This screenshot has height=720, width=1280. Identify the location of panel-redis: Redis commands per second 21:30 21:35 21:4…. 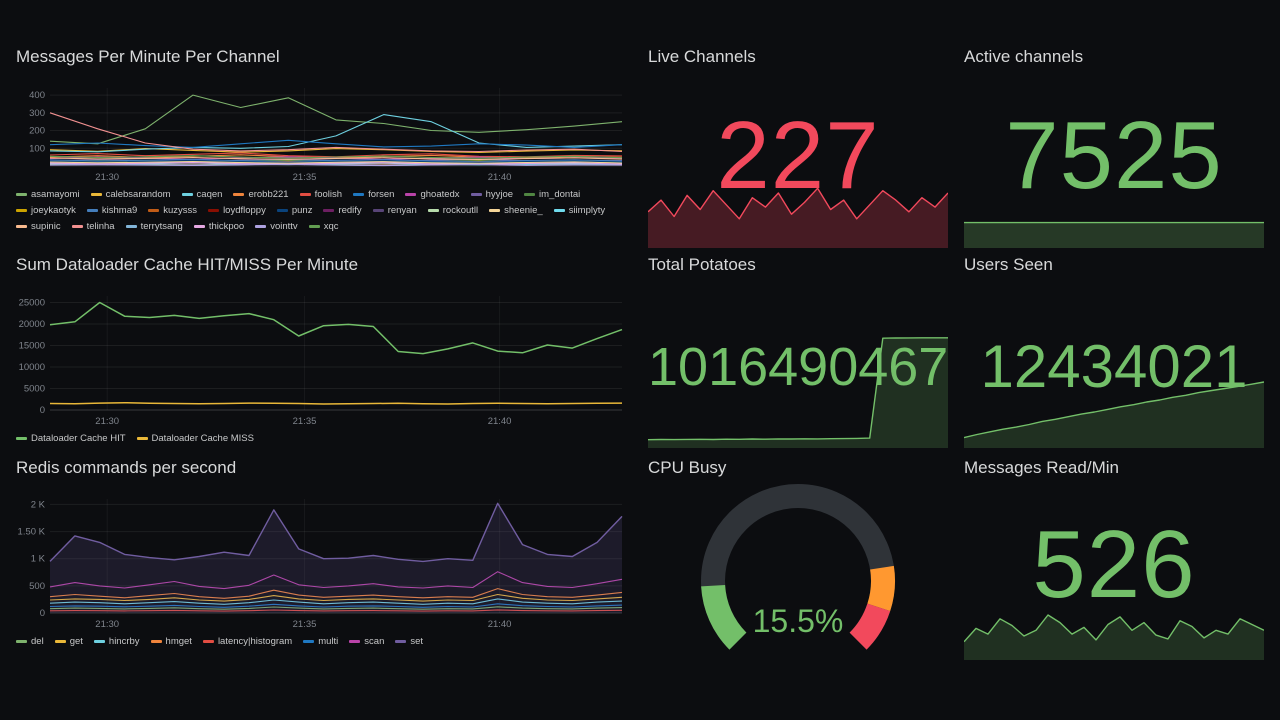
(322, 557).